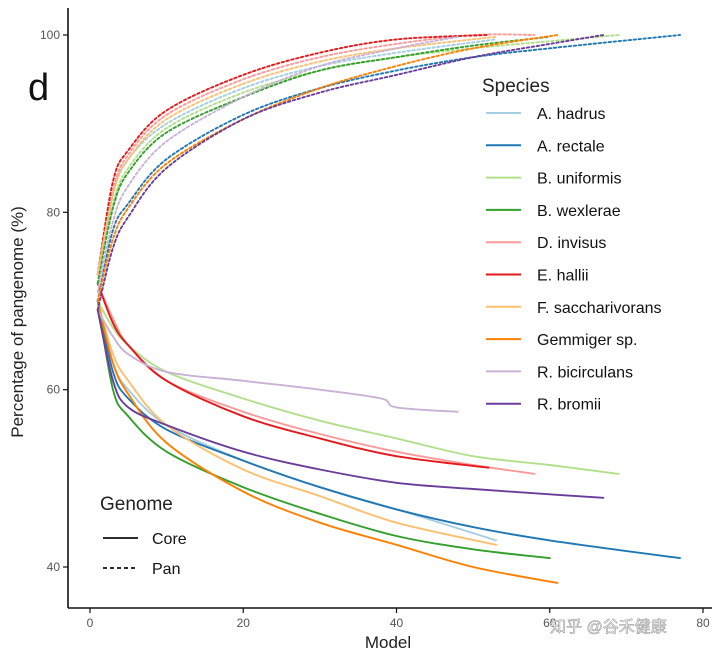 The height and width of the screenshot is (659, 720). Describe the element at coordinates (54, 390) in the screenshot. I see `y-tick-label: 60` at that location.